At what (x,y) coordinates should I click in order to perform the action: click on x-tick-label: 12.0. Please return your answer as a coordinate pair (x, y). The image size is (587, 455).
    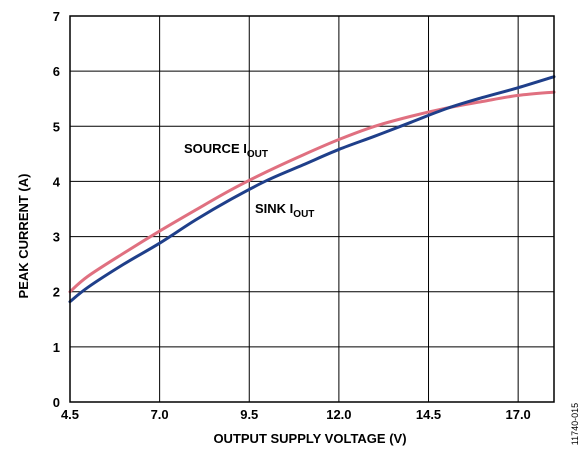
    Looking at the image, I should click on (338, 414).